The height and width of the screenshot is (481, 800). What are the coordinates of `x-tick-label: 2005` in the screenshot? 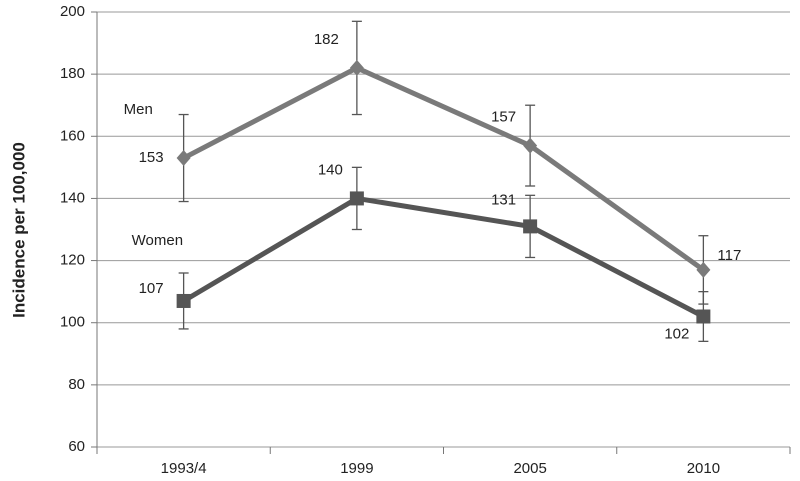 It's located at (529, 468).